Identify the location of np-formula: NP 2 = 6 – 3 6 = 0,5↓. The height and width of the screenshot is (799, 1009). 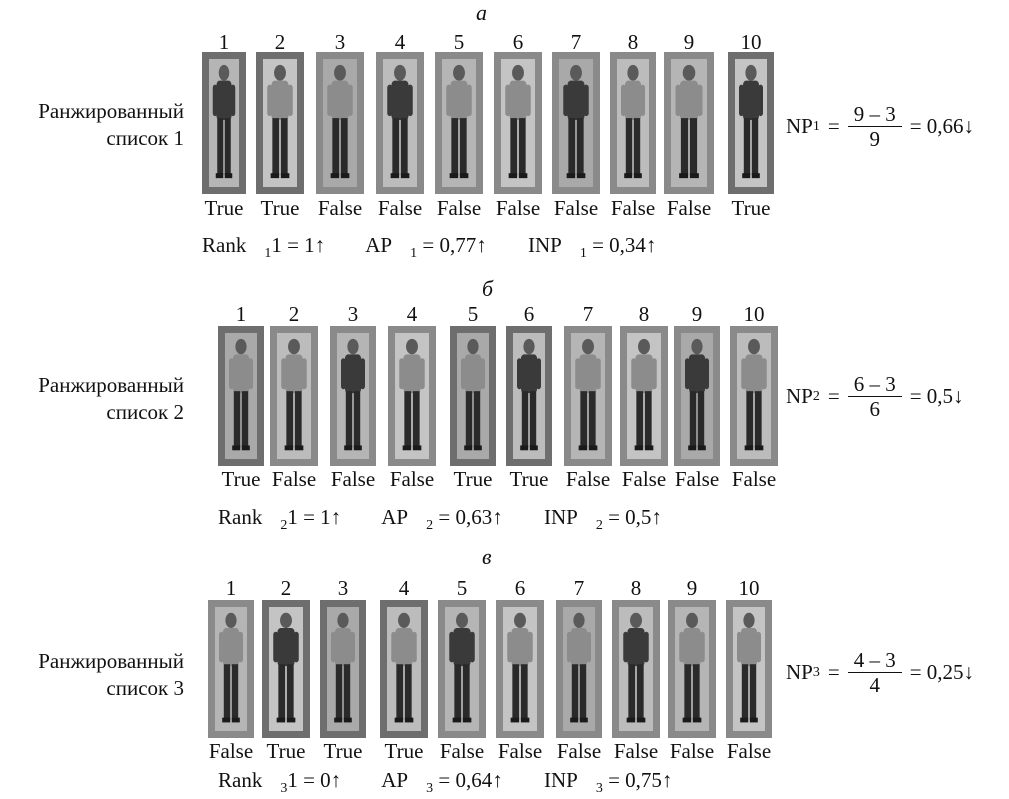
(875, 396).